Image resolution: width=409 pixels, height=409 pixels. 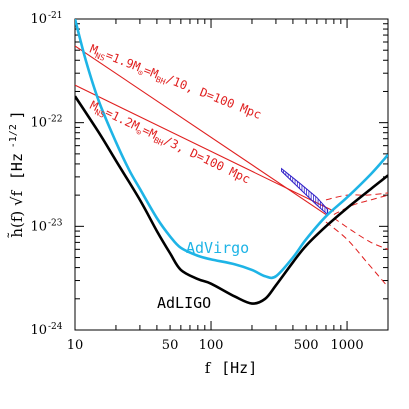 What do you see at coordinates (184, 303) in the screenshot?
I see `adligo-label: AdLIGO` at bounding box center [184, 303].